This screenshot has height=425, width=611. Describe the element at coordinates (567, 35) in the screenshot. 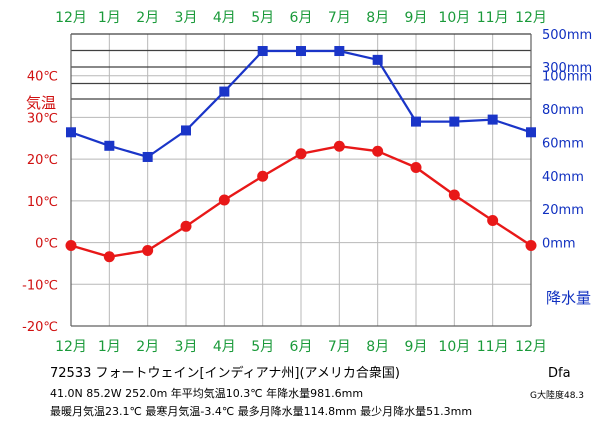

I see `precipitation-tick-label: 500mm` at that location.